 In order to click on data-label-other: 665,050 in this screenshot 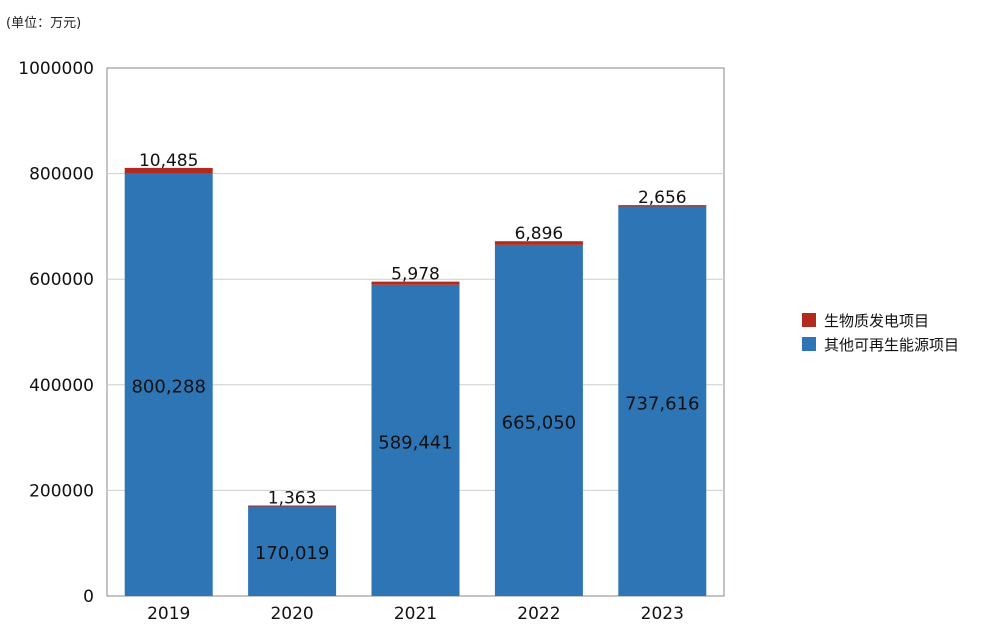, I will do `click(539, 422)`.